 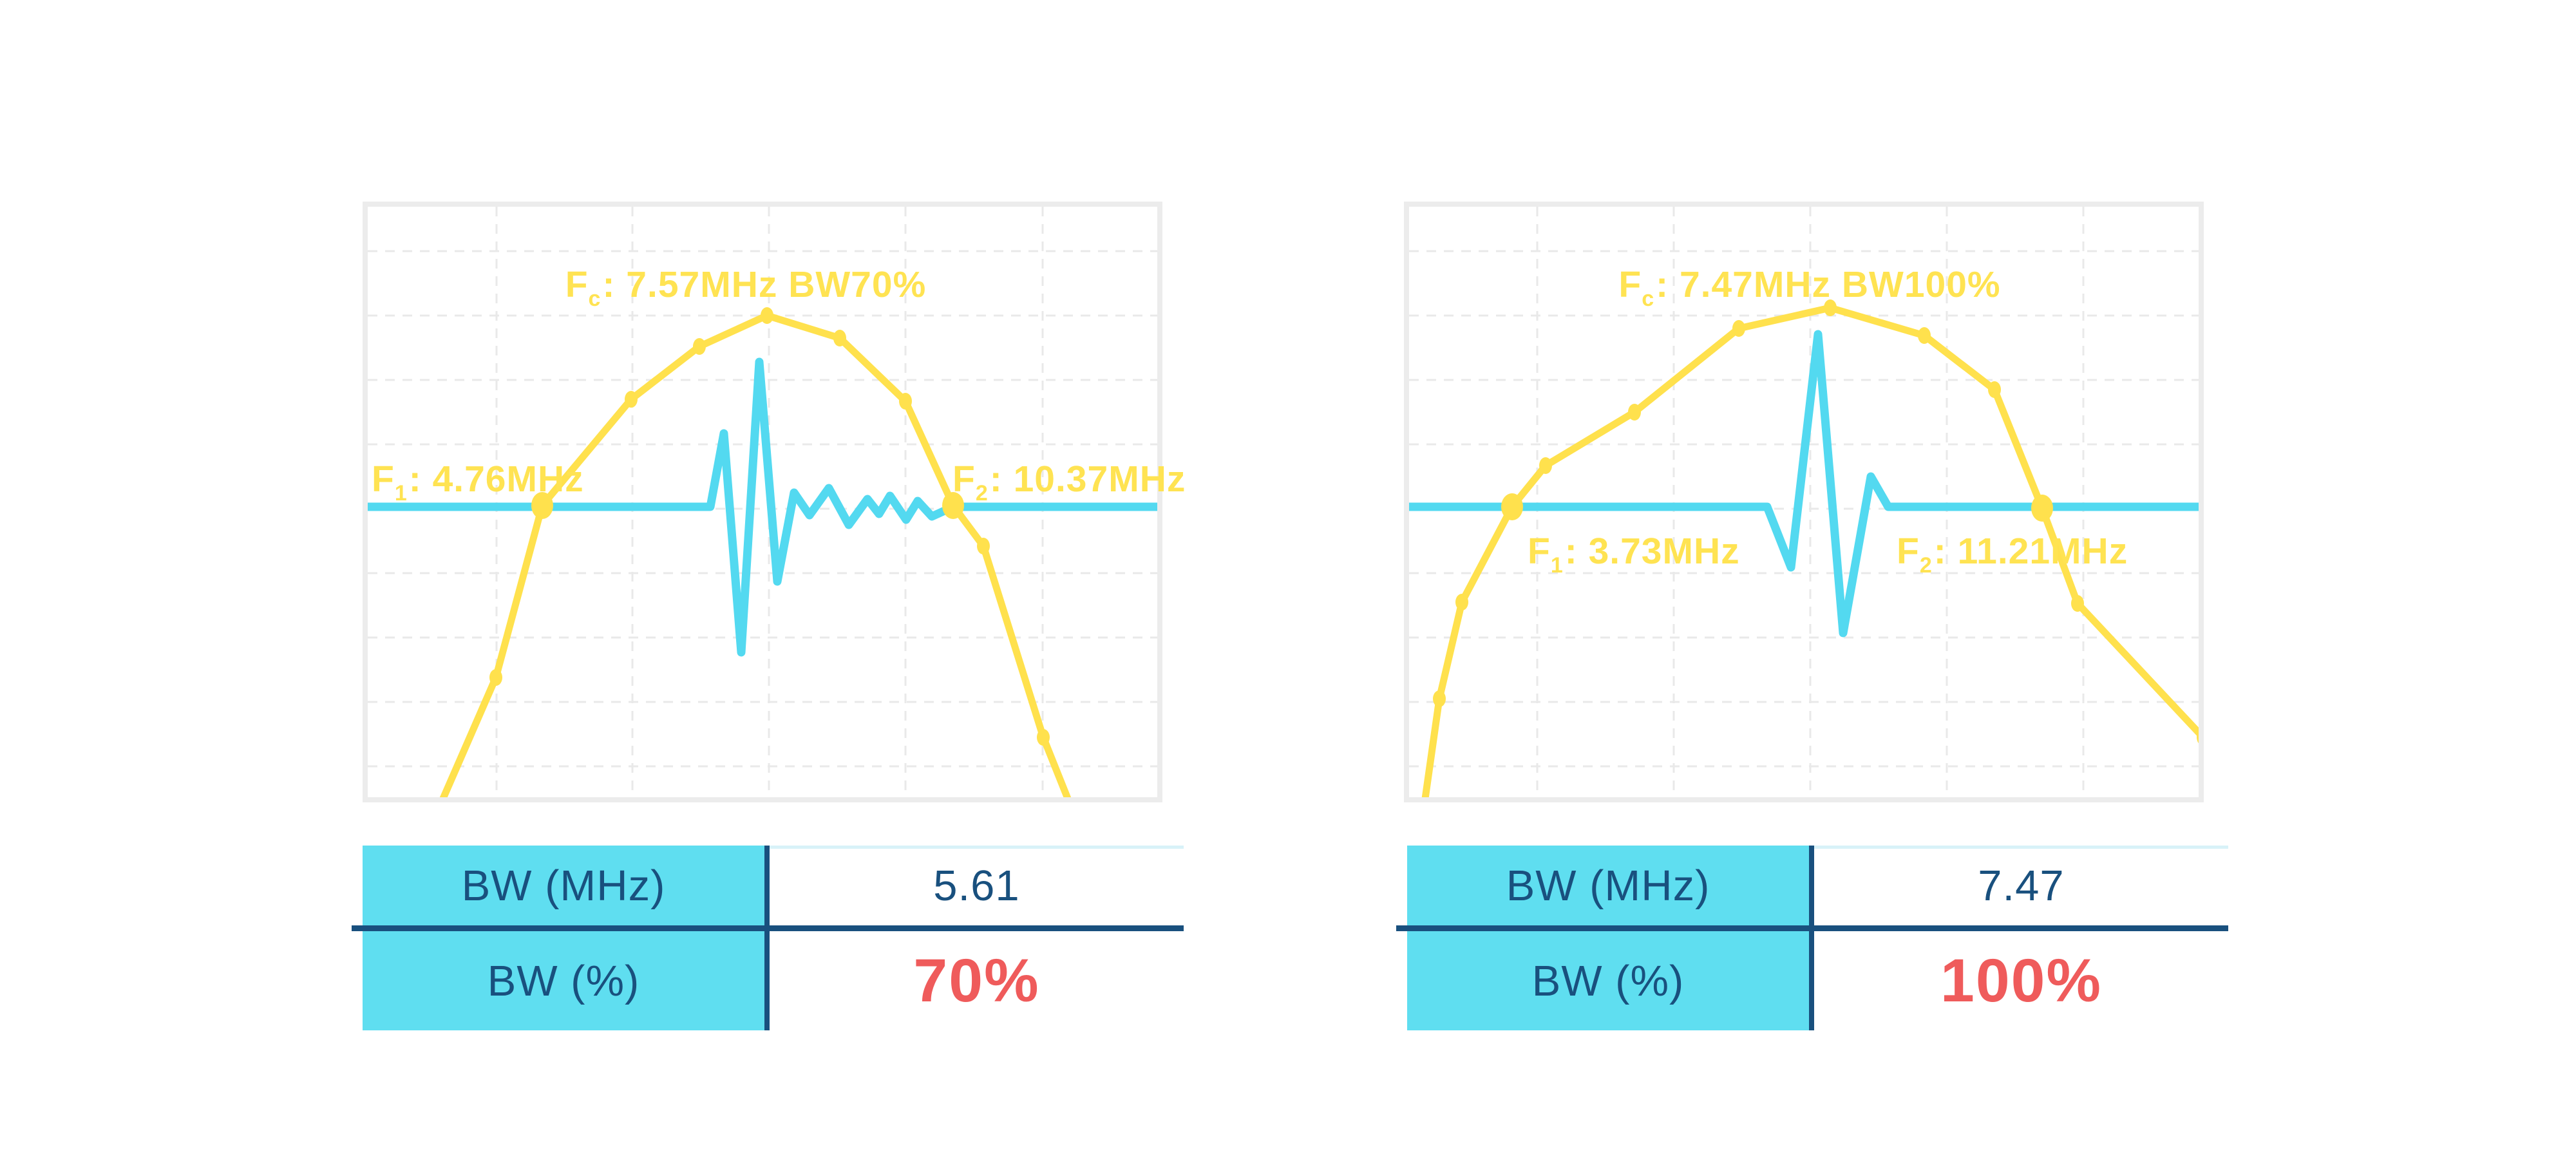 What do you see at coordinates (2021, 980) in the screenshot?
I see `row-value-cell: 100%` at bounding box center [2021, 980].